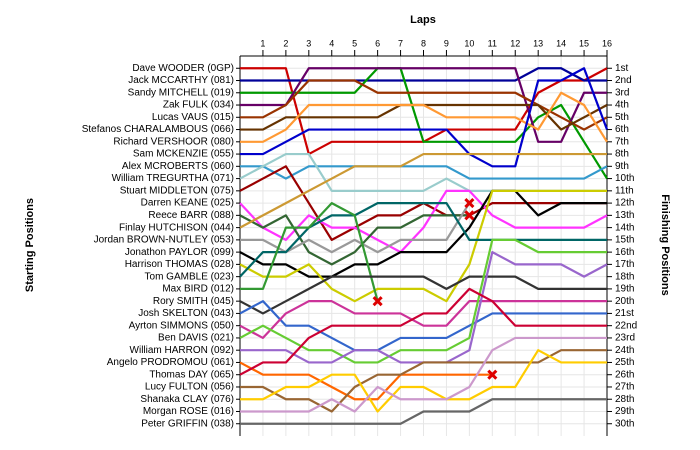  I want to click on legend-label: Rory SMITH (045), so click(193, 301).